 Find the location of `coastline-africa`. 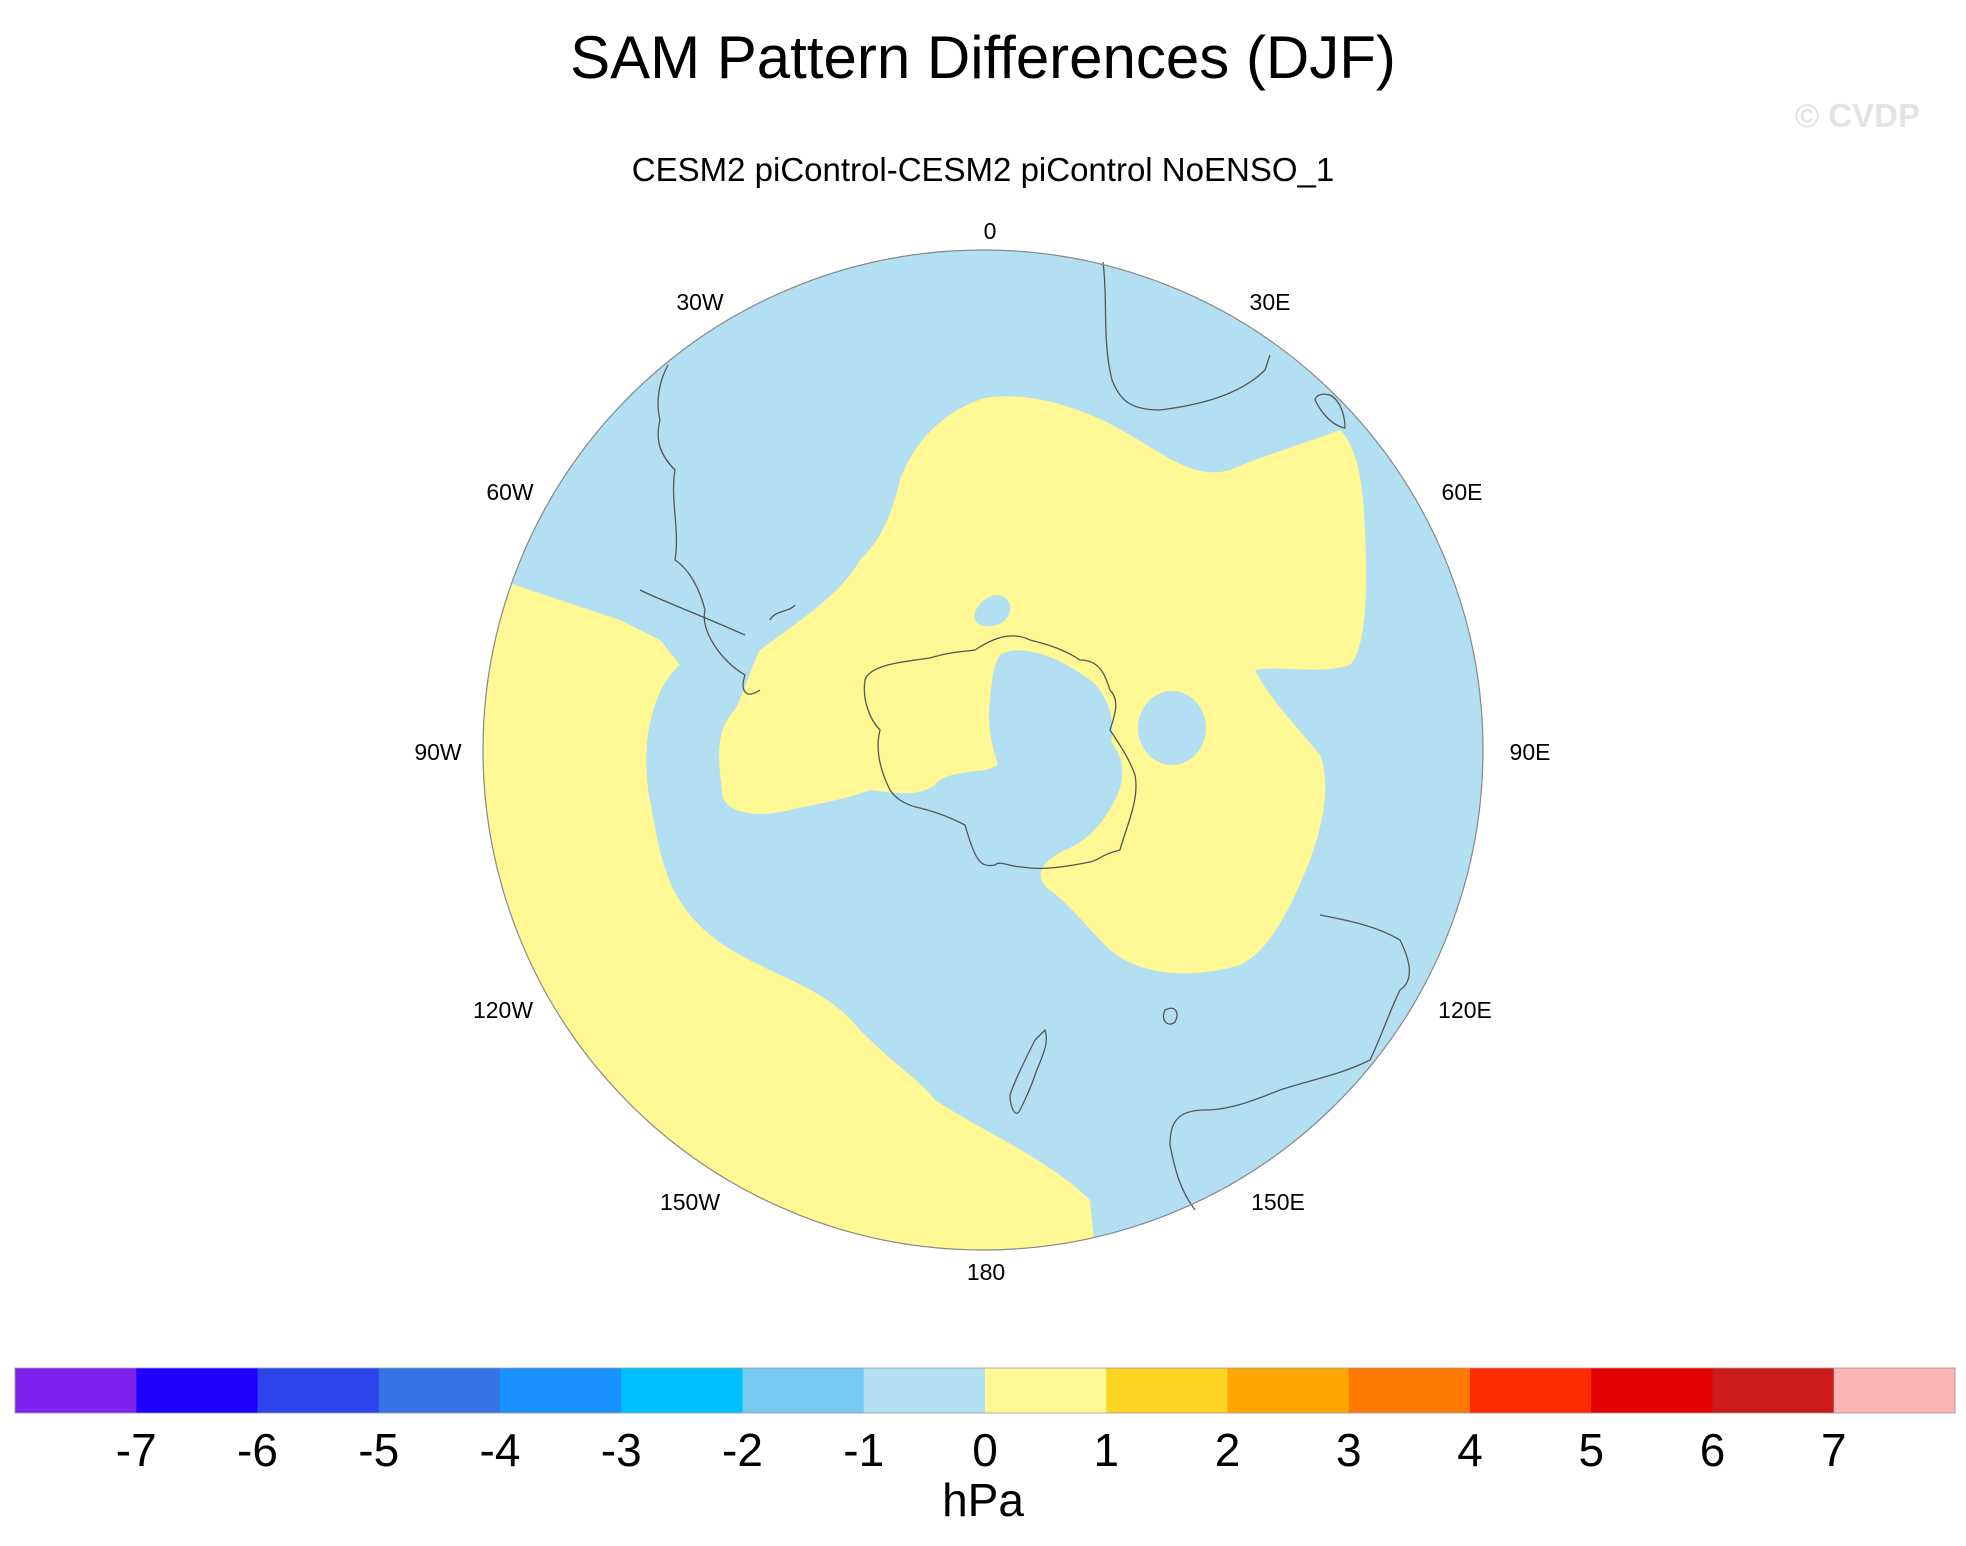

coastline-africa is located at coordinates (1186, 336).